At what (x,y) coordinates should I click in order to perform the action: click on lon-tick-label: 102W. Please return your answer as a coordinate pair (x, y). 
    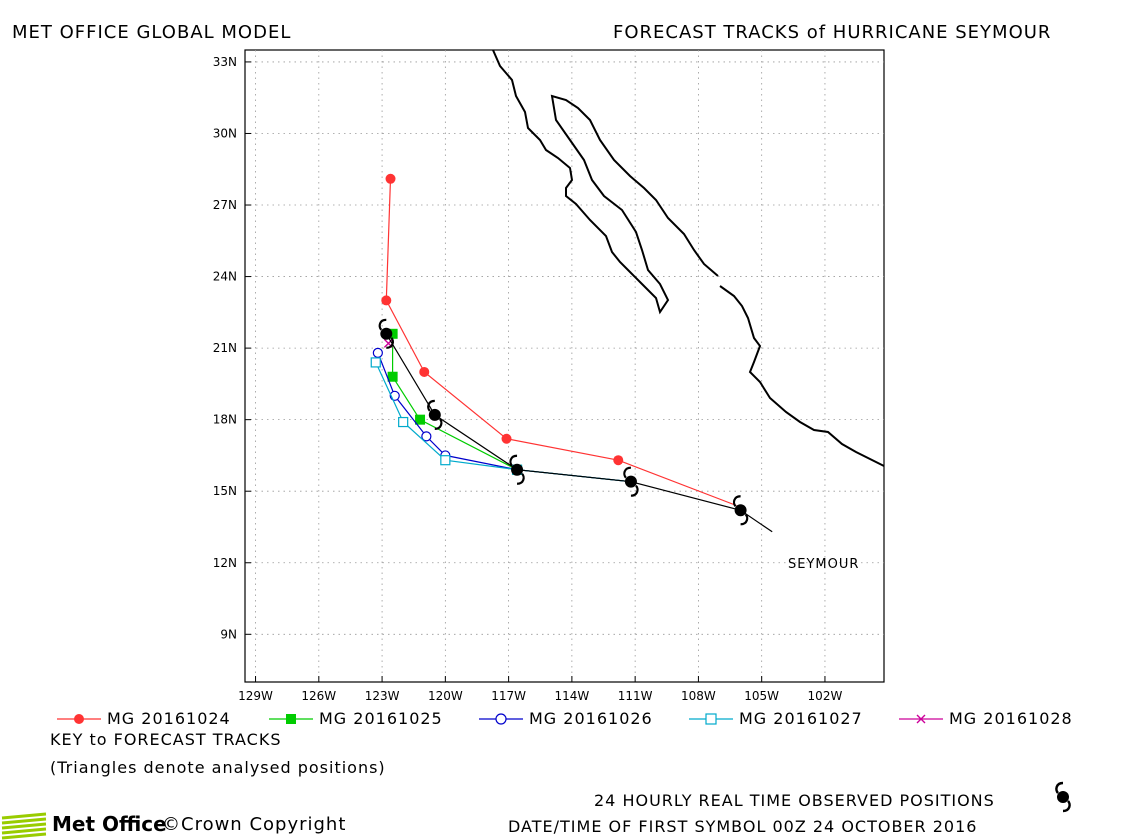
    Looking at the image, I should click on (825, 694).